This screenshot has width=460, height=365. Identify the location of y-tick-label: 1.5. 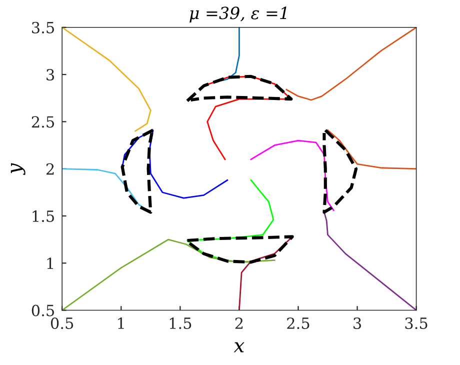
(43, 216).